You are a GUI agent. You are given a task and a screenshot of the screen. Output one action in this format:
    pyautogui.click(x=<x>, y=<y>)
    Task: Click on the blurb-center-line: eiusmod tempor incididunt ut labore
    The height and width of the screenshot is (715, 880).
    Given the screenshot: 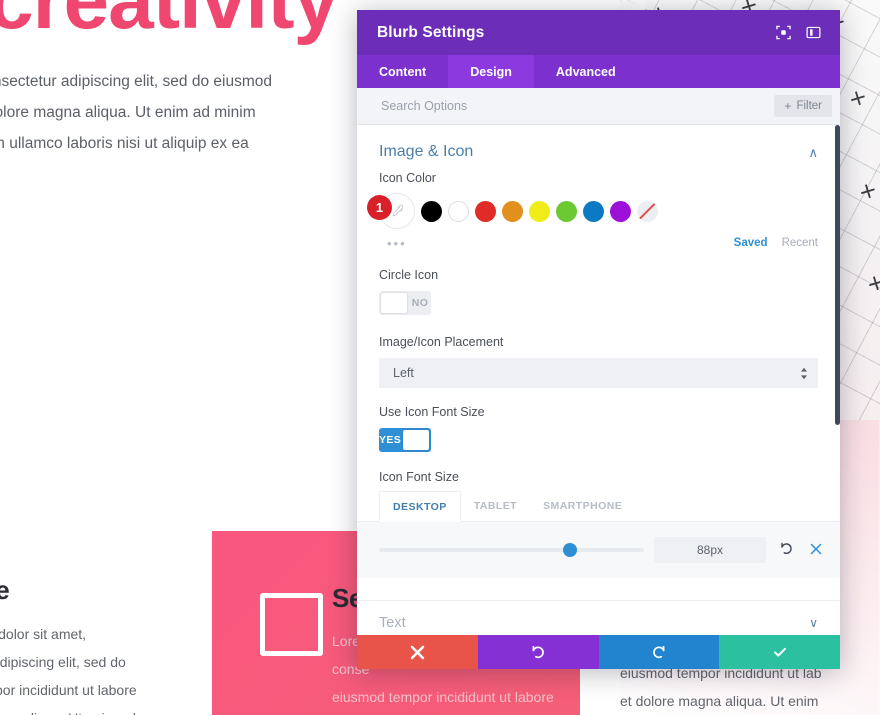 What is the action you would take?
    pyautogui.click(x=443, y=697)
    